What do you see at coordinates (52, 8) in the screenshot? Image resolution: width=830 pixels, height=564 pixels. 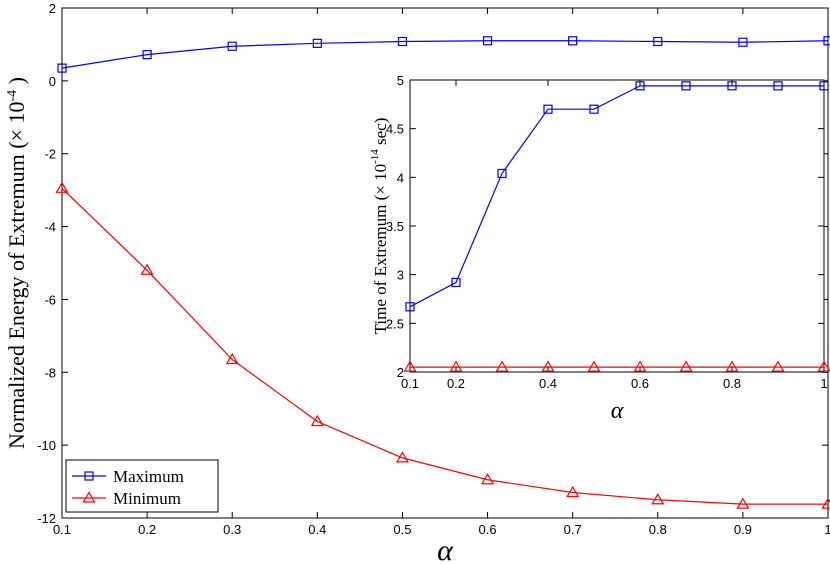 I see `main-ytick-label: 2` at bounding box center [52, 8].